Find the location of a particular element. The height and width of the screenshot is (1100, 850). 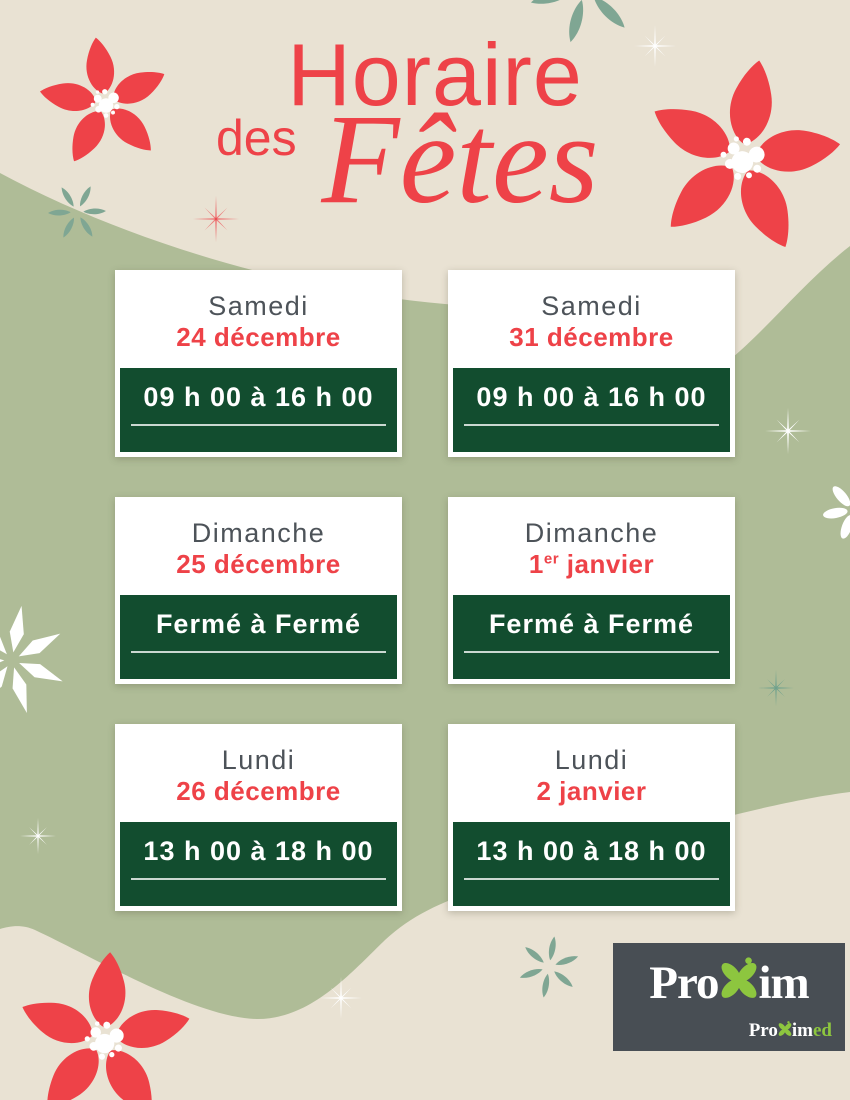

schedule-card: Lundi 2 janvier 13 h 00 à 18 h 00 is located at coordinates (591, 817).